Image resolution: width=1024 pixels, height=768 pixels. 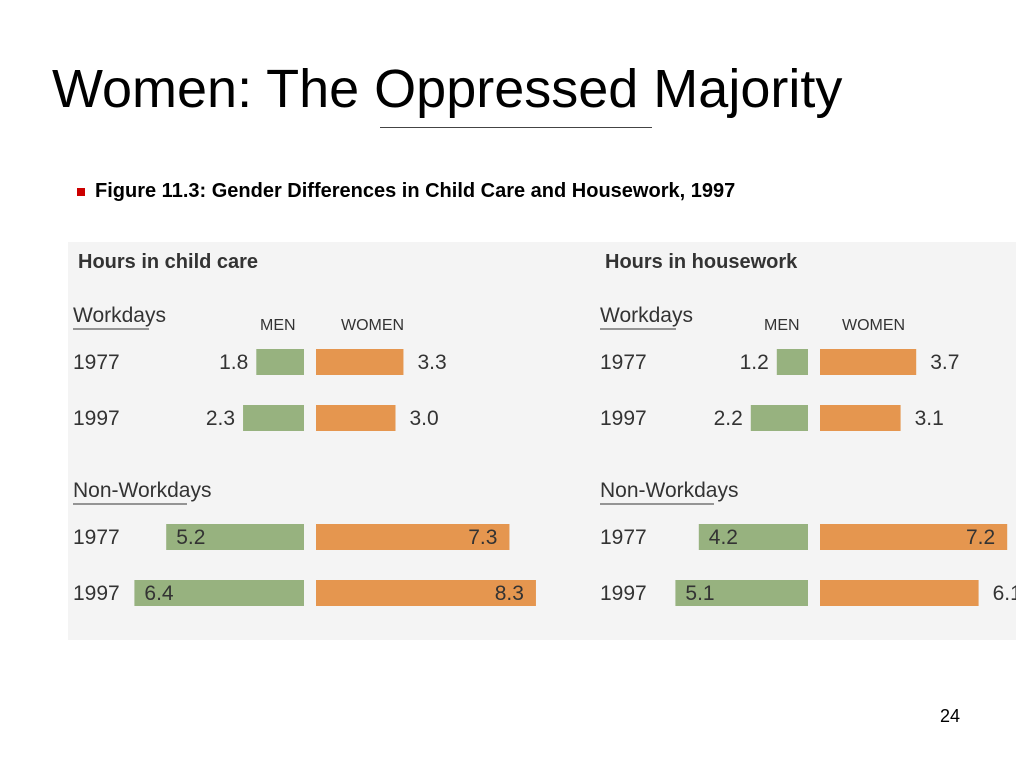 I want to click on page-number: 24, so click(x=950, y=716).